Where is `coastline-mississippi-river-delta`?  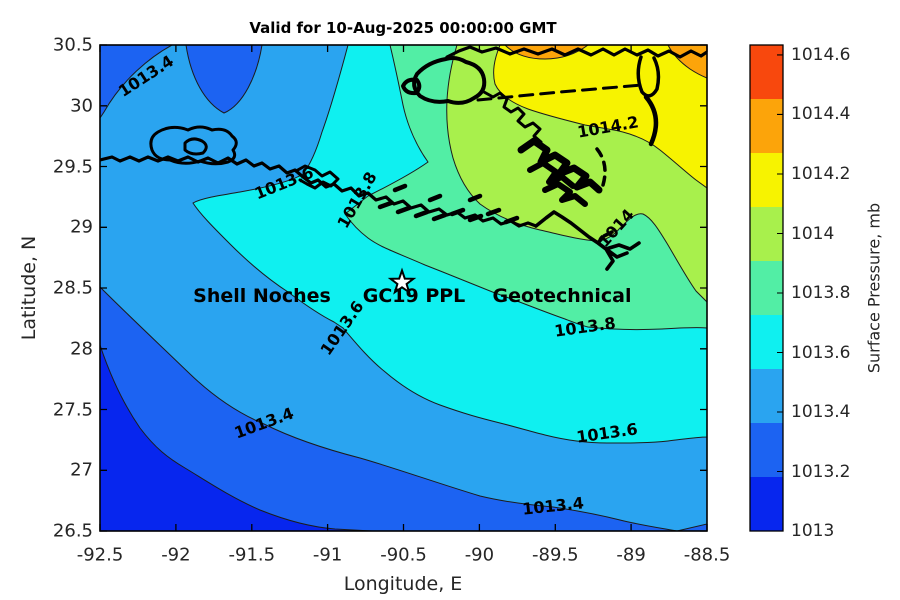 coastline-mississippi-river-delta is located at coordinates (587, 240).